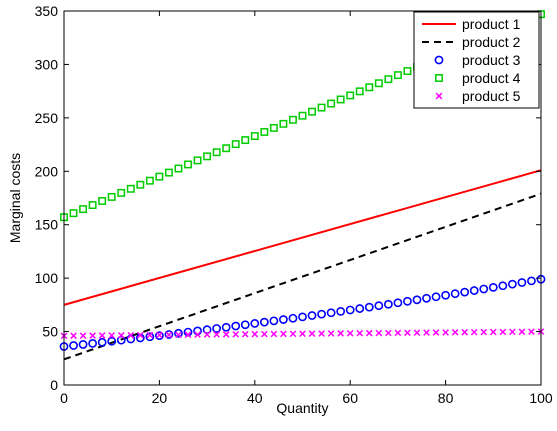  I want to click on y-tick-label: 100, so click(47, 278).